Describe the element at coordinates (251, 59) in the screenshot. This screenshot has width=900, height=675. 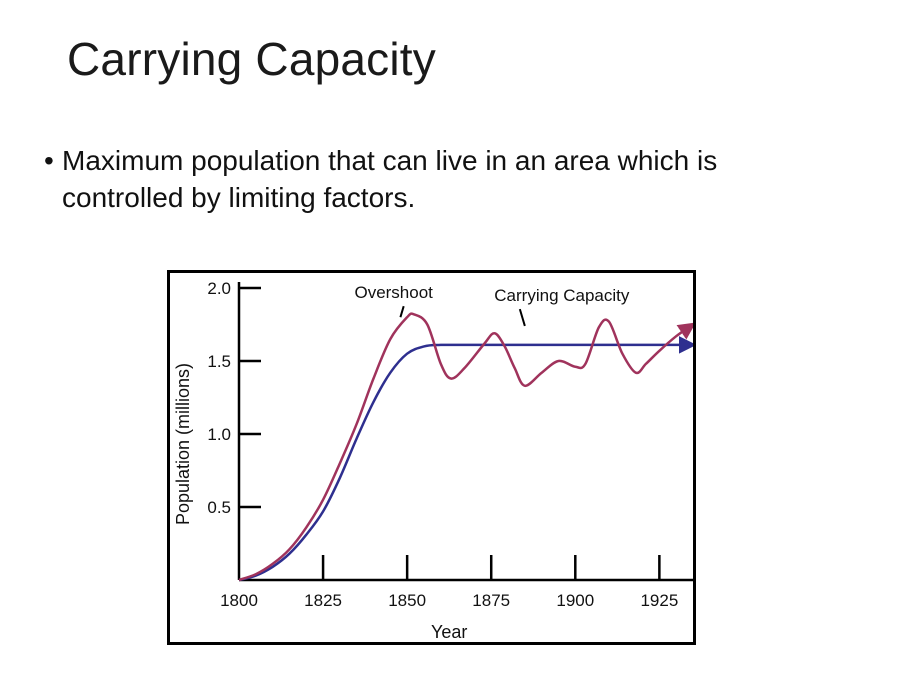
I see `slide-title: Carrying Capacity` at that location.